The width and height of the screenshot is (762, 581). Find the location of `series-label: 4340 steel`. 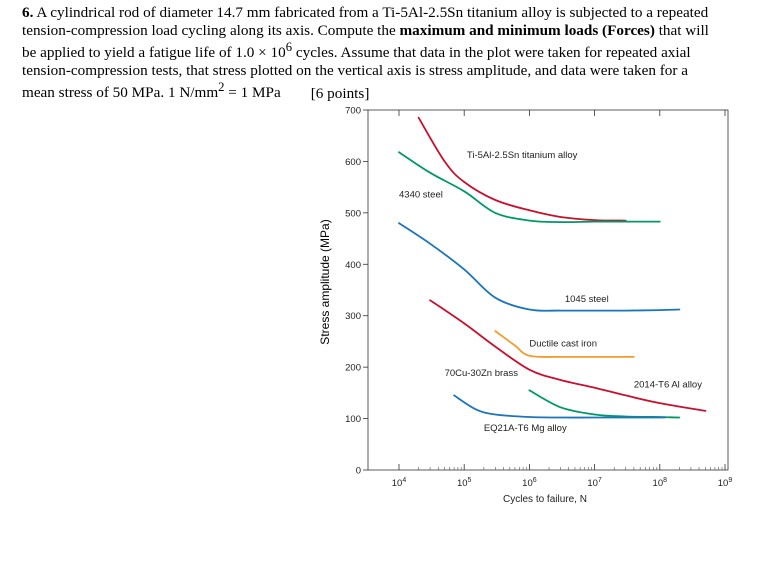

series-label: 4340 steel is located at coordinates (421, 194).